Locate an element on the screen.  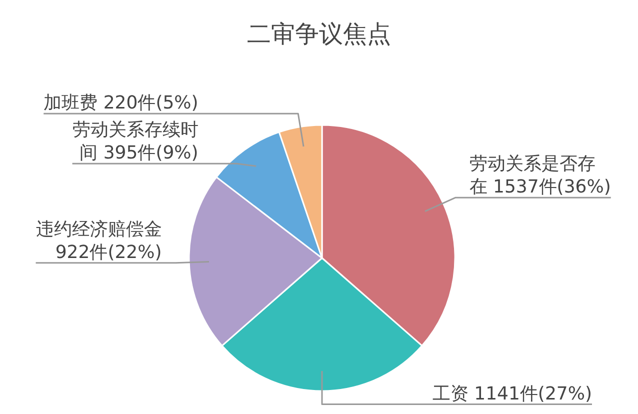
slice-label: 违约经济赔偿金 is located at coordinates (99, 229).